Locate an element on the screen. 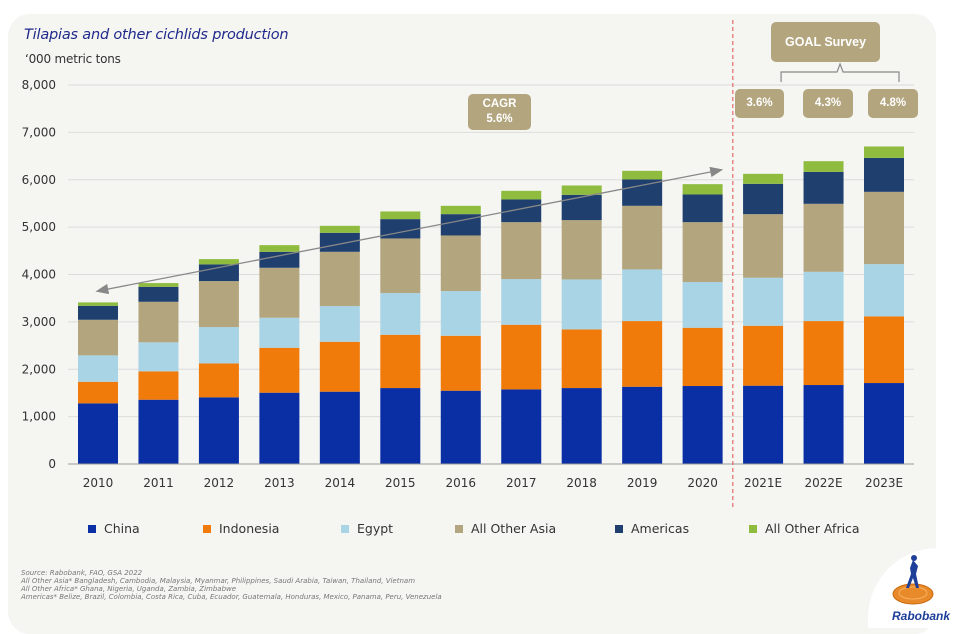  x-tick-label: 2015 is located at coordinates (400, 483).